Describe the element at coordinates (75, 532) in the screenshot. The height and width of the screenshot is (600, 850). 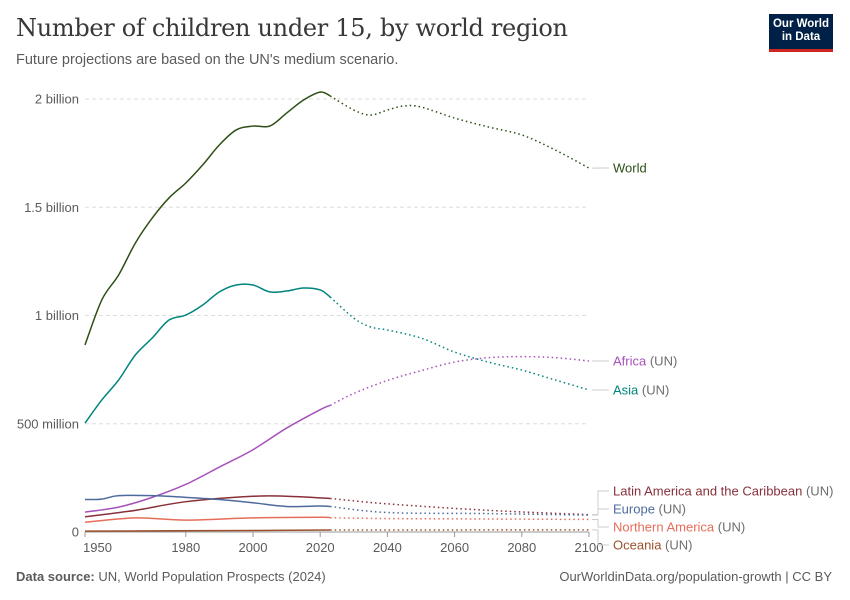
I see `y-tick-label: 0` at that location.